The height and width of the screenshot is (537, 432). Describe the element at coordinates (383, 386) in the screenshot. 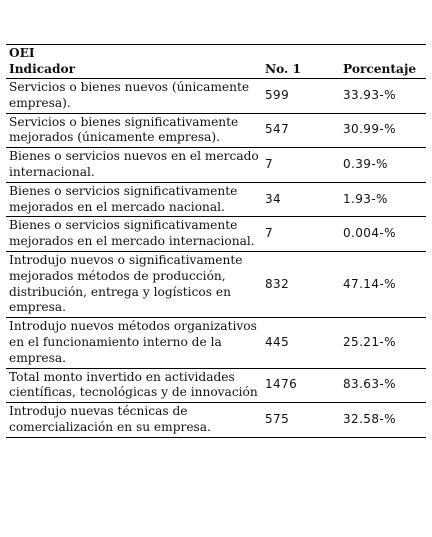

I see `row-percent: 83.63-%` at that location.